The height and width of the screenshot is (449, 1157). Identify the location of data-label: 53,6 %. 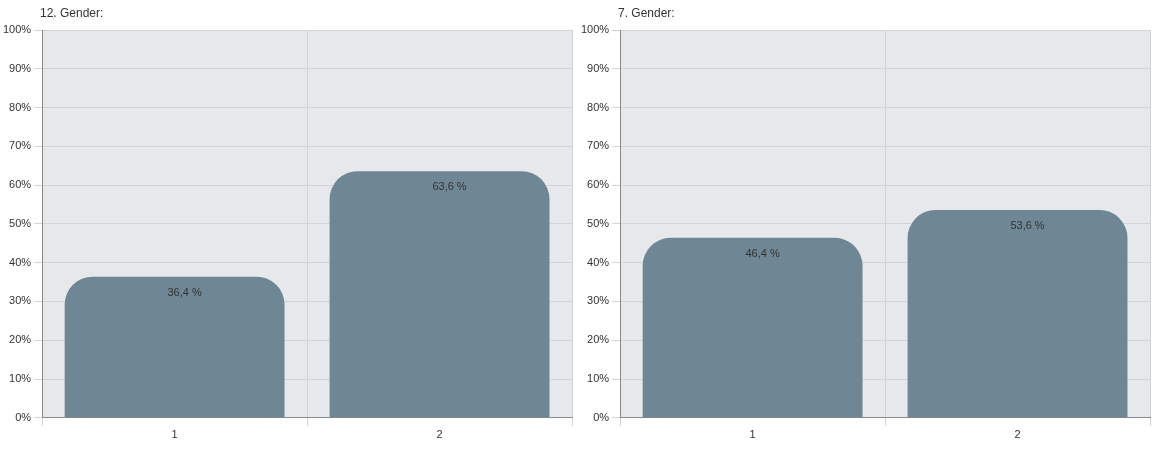
(1027, 224).